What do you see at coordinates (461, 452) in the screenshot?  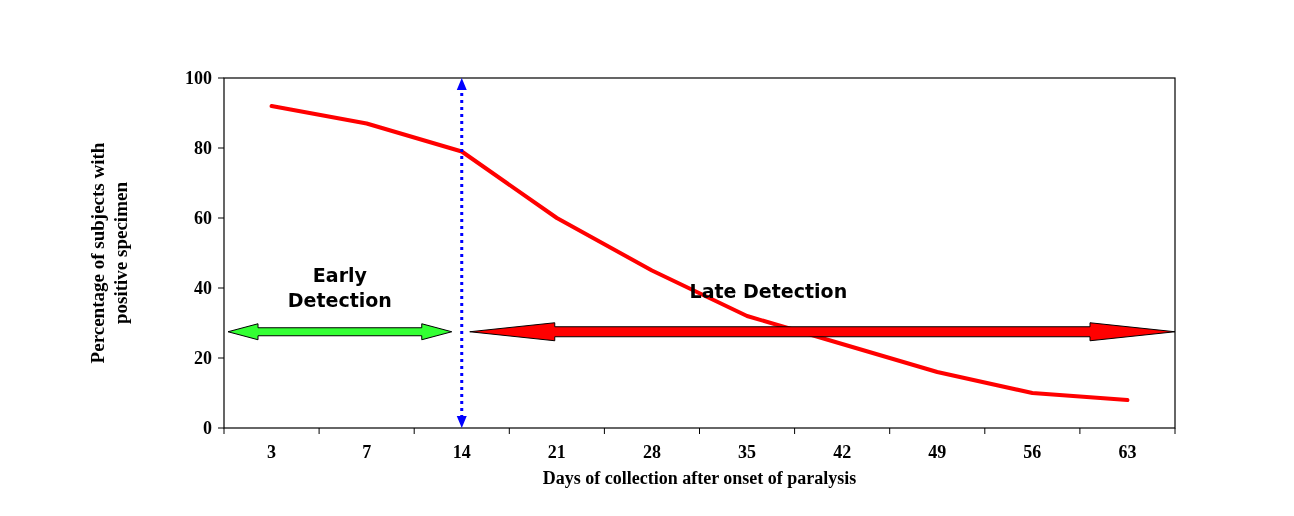 I see `x-tick-label: 14` at bounding box center [461, 452].